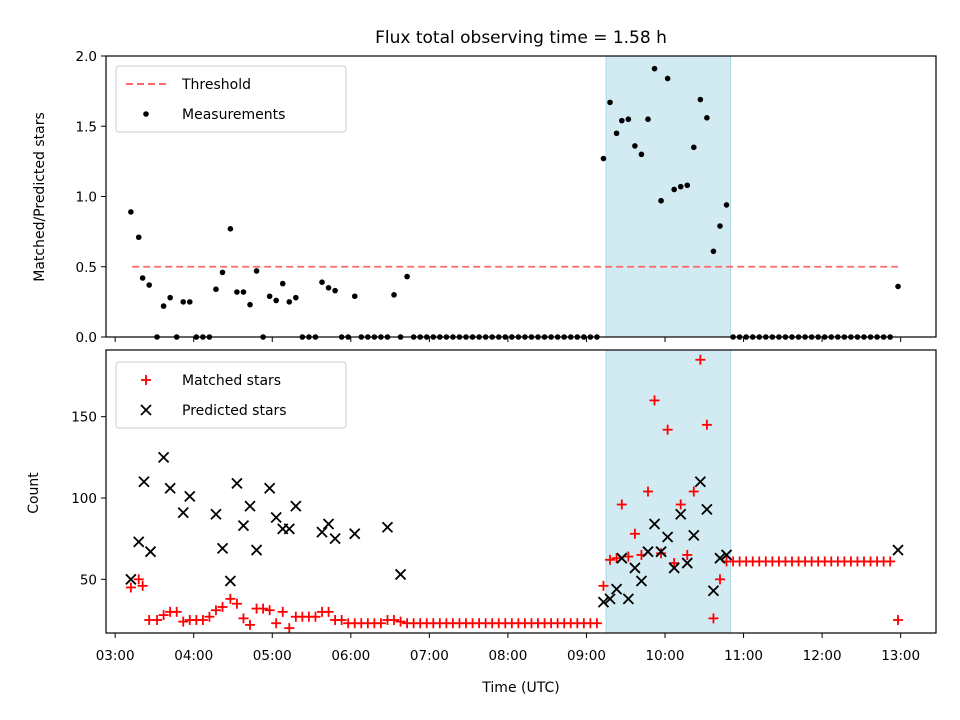  Describe the element at coordinates (665, 656) in the screenshot. I see `x-tick-label: 10:00` at that location.